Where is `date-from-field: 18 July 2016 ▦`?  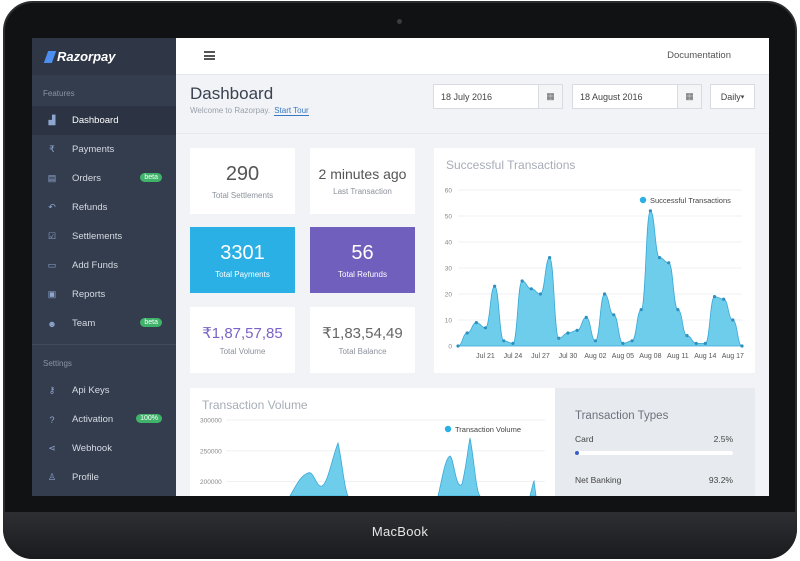 date-from-field: 18 July 2016 ▦ is located at coordinates (498, 96).